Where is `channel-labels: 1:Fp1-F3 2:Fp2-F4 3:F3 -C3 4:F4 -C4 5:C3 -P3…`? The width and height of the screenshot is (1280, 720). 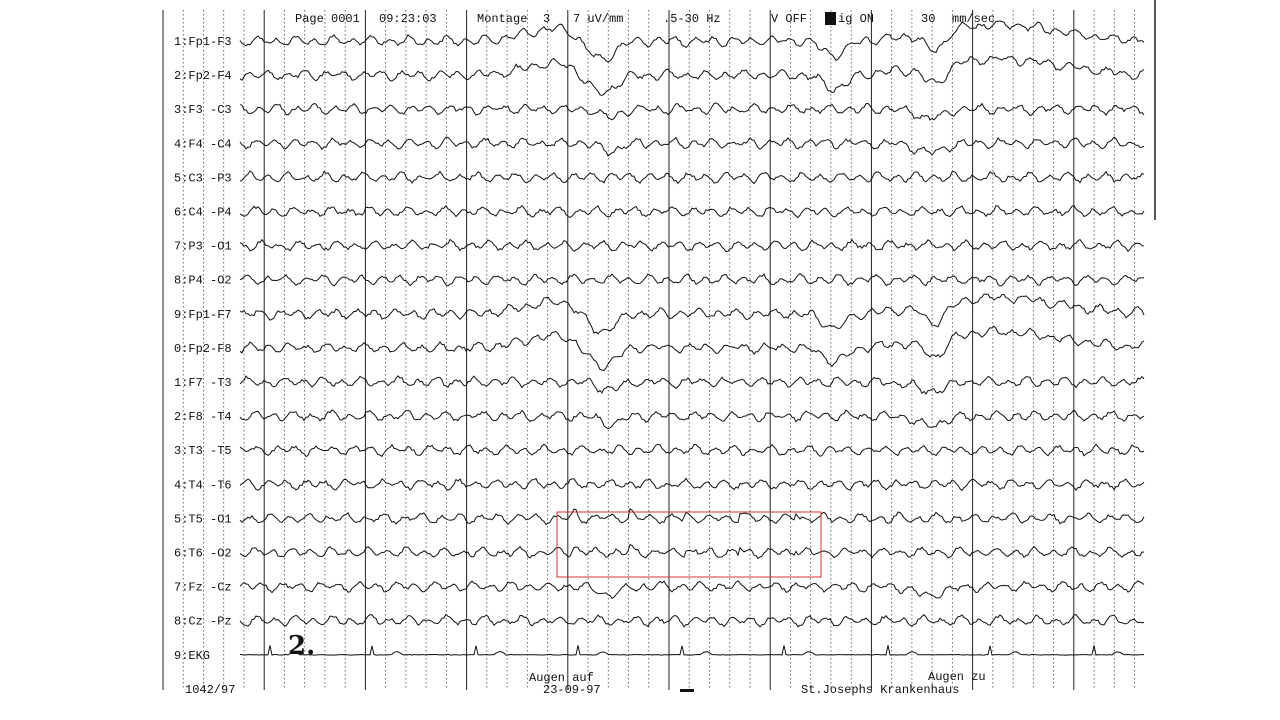 channel-labels: 1:Fp1-F3 2:Fp2-F4 3:F3 -C3 4:F4 -C4 5:C3 -P3… is located at coordinates (203, 349).